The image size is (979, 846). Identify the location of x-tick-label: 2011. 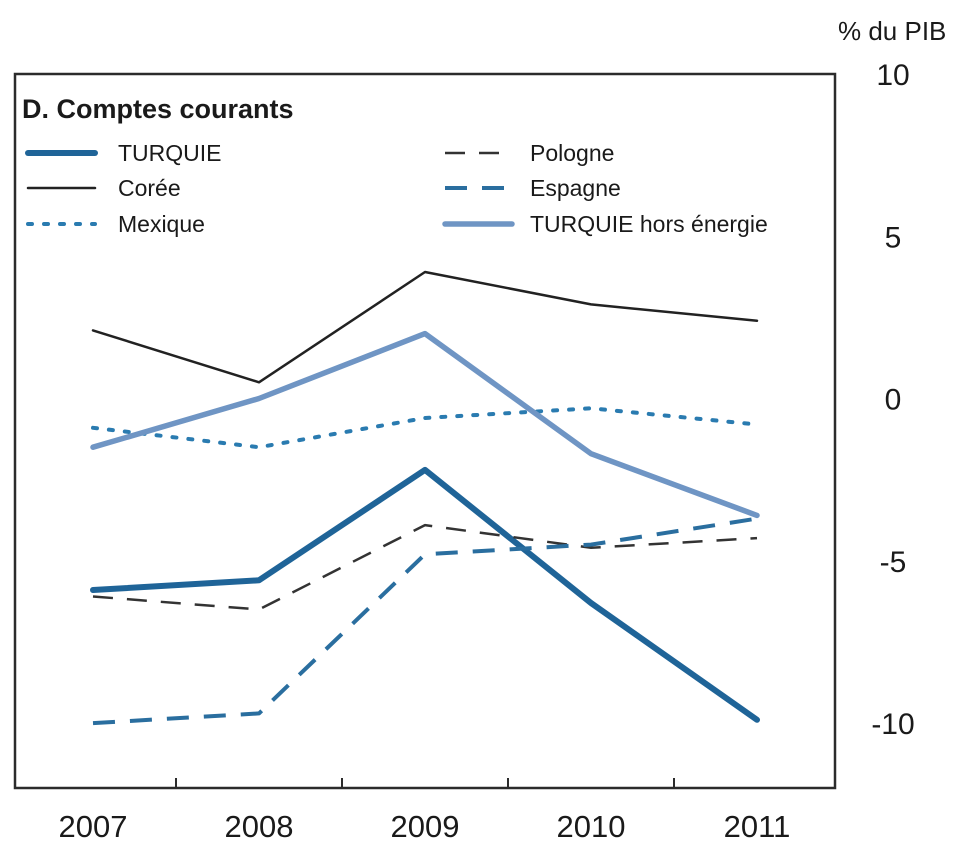
(757, 825).